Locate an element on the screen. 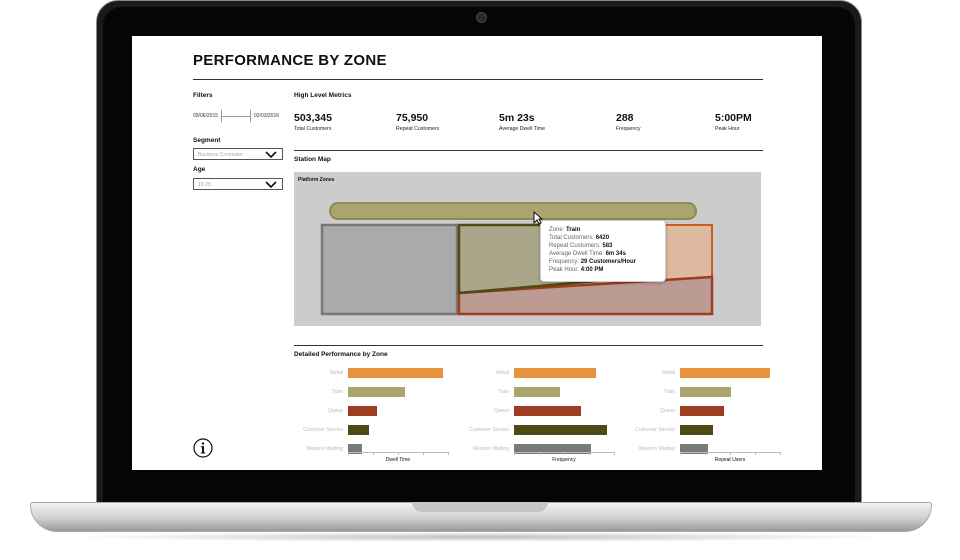  metric-frequency: 288 Frequency is located at coordinates (628, 122).